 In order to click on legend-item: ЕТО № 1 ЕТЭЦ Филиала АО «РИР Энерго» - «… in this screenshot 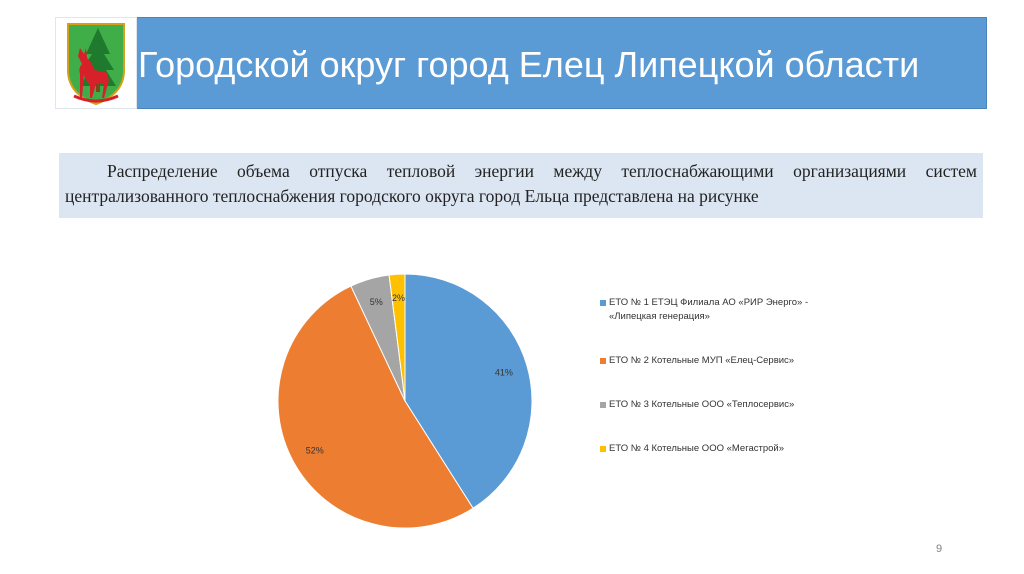, I will do `click(705, 310)`.